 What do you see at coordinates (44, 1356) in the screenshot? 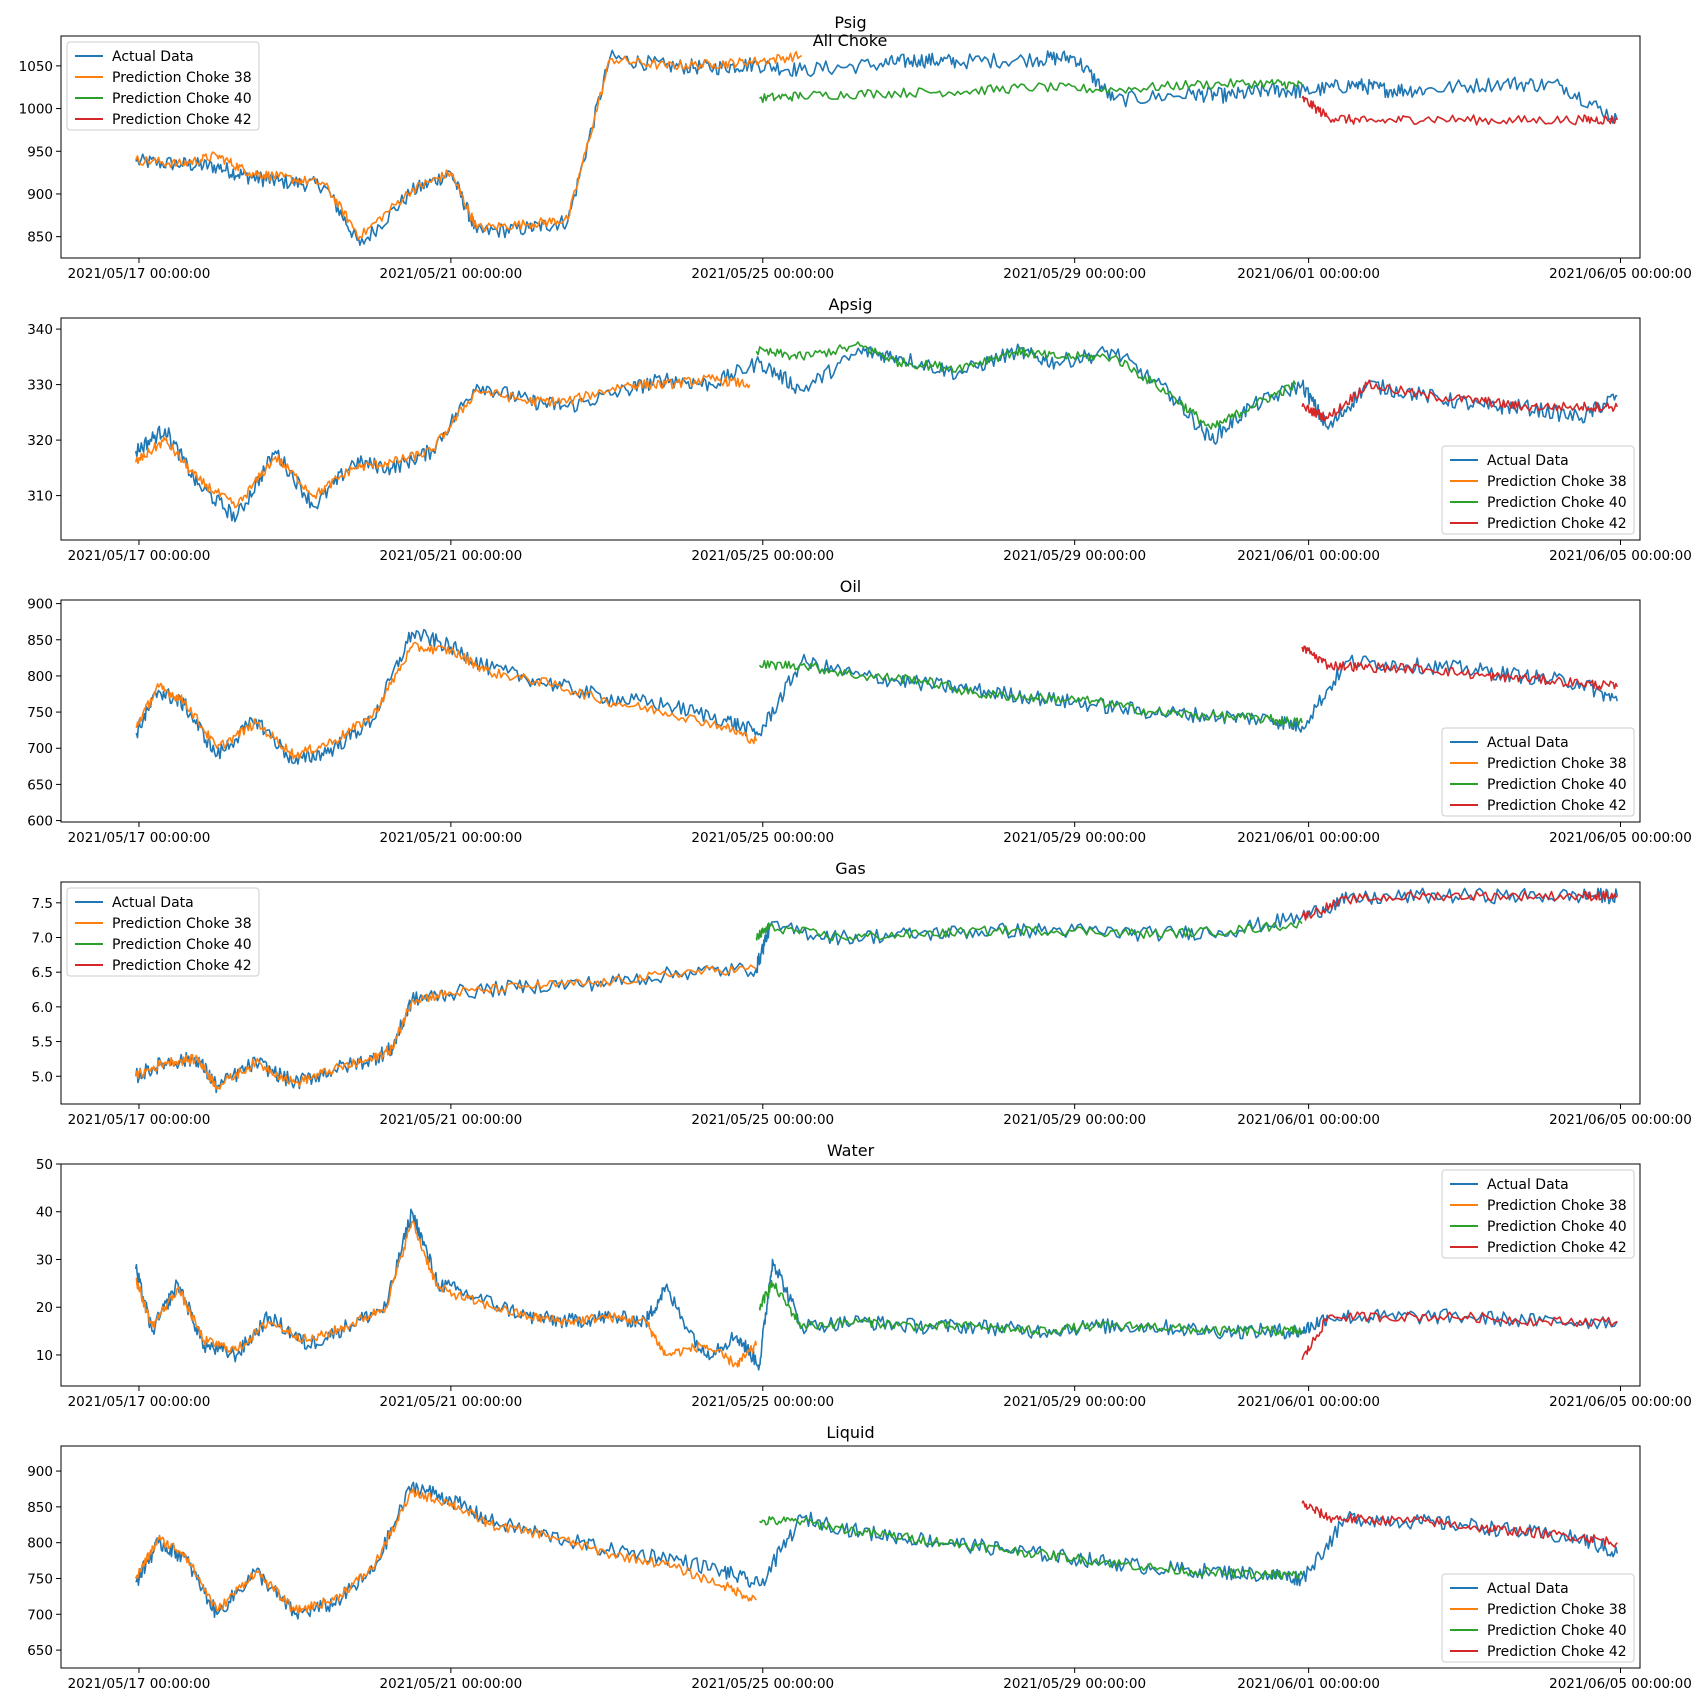
I see `y-tick-label: 10` at bounding box center [44, 1356].